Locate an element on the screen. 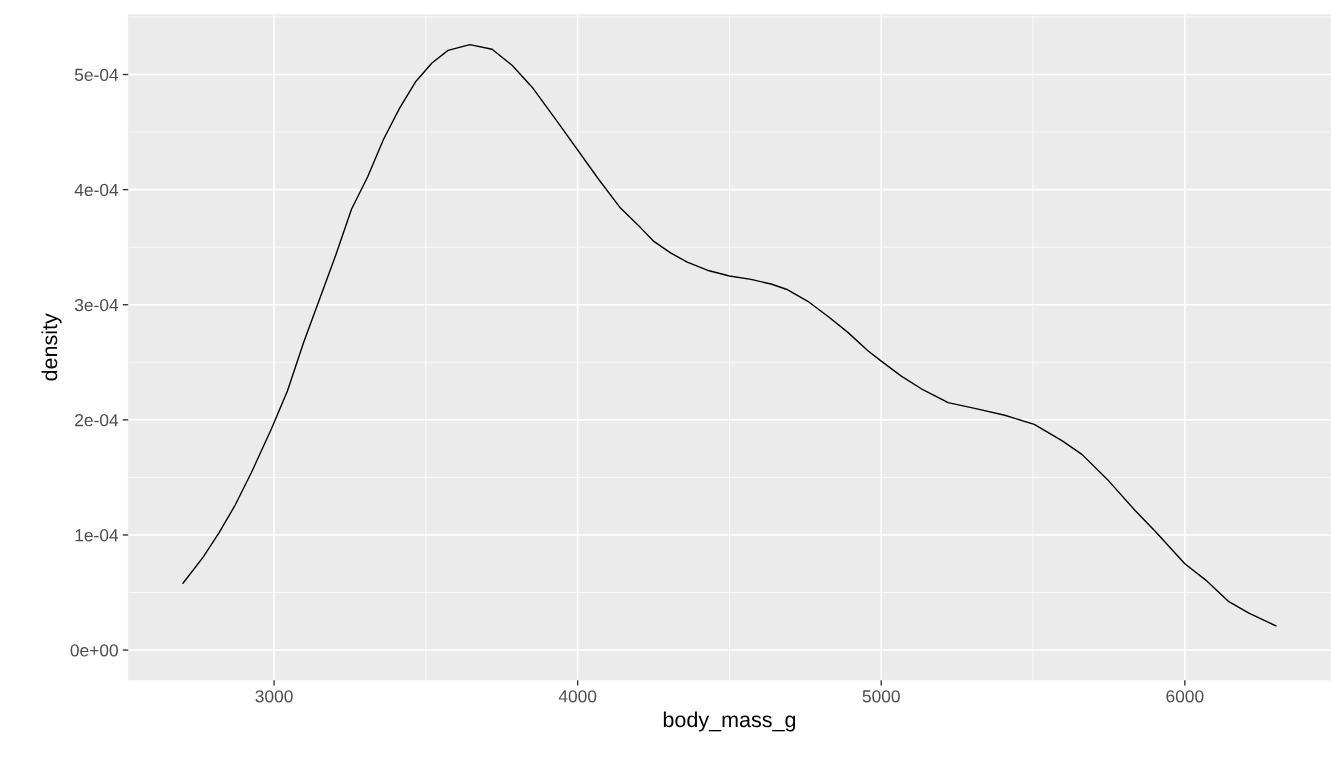 This screenshot has width=1344, height=768. x-tick-label: 4000 is located at coordinates (577, 696).